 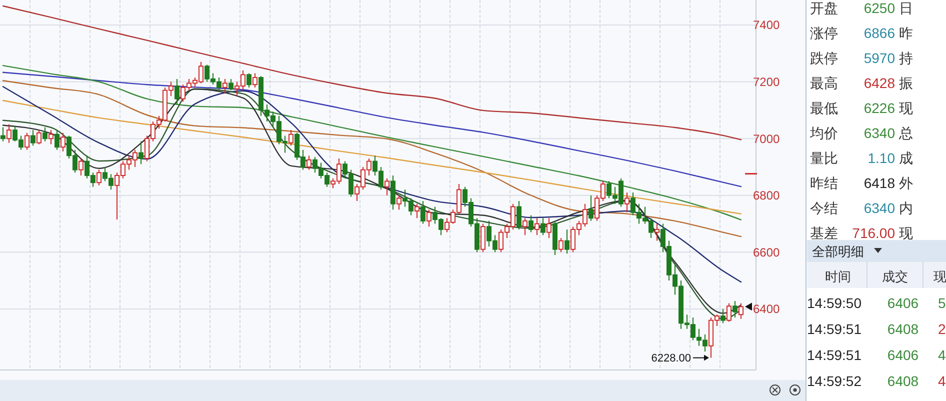 I want to click on text: 均价, so click(x=823, y=133).